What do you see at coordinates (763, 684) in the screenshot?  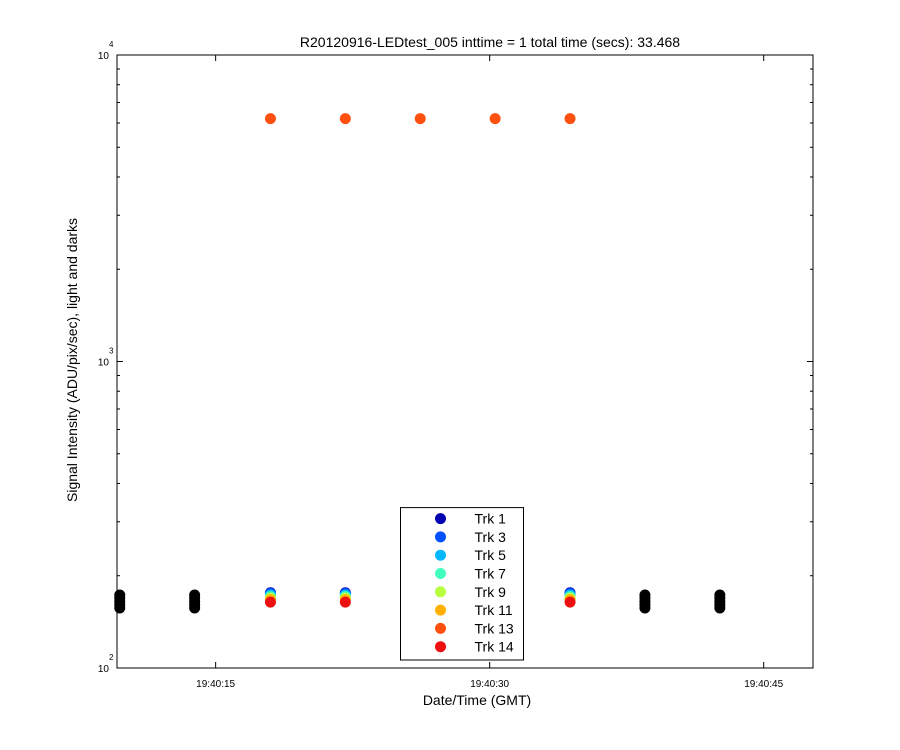 I see `x-tick-label: 19:40:45` at bounding box center [763, 684].